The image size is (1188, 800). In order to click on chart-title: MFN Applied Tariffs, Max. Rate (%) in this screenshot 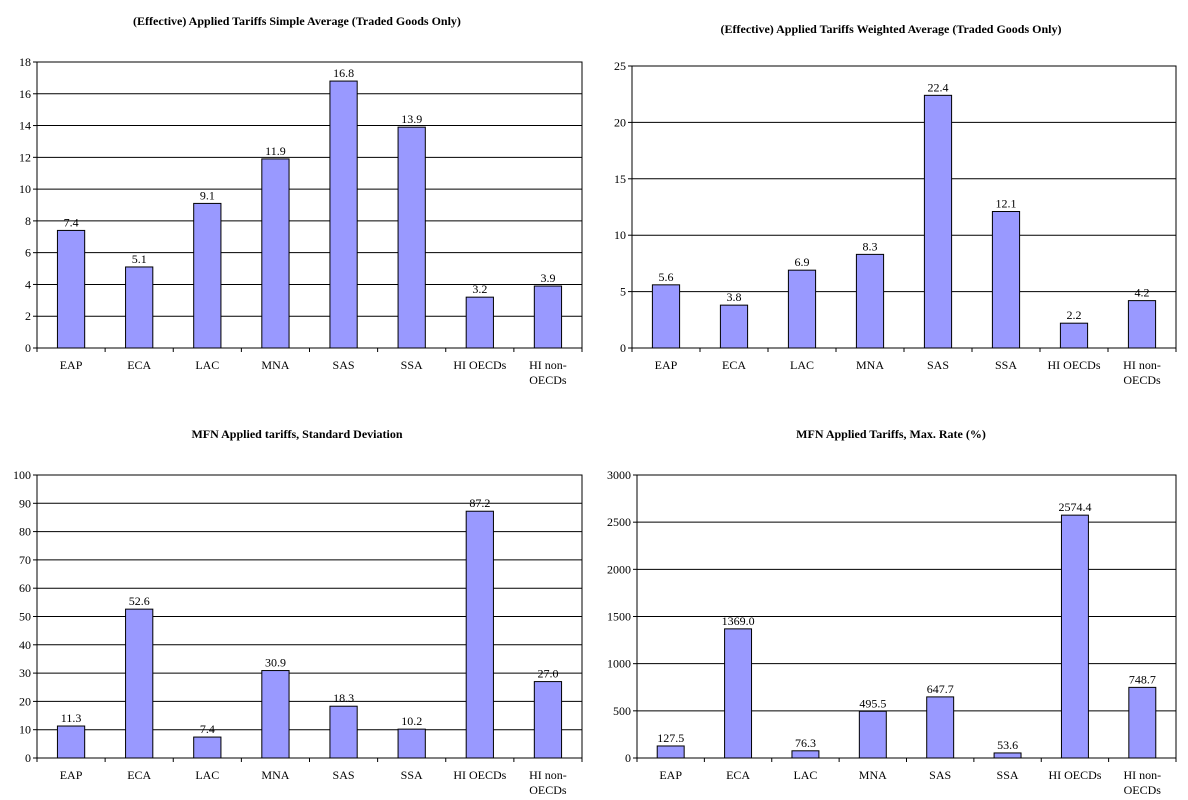, I will do `click(891, 434)`.